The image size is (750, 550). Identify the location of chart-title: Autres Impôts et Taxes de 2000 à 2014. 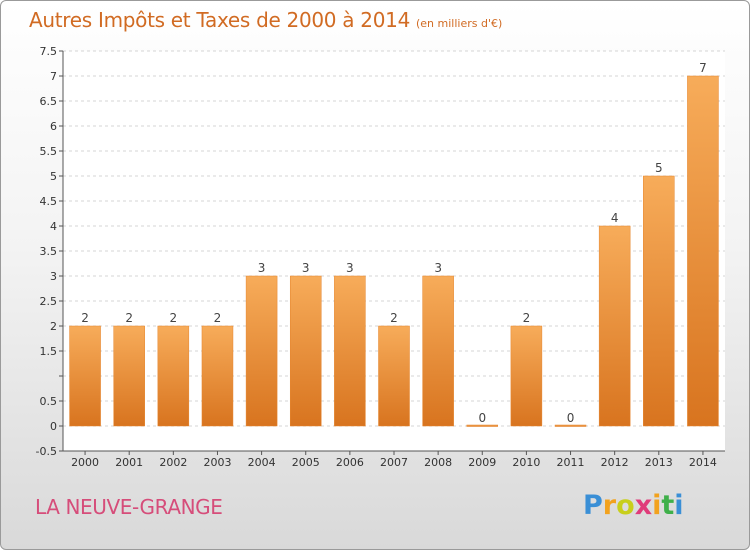
(219, 20).